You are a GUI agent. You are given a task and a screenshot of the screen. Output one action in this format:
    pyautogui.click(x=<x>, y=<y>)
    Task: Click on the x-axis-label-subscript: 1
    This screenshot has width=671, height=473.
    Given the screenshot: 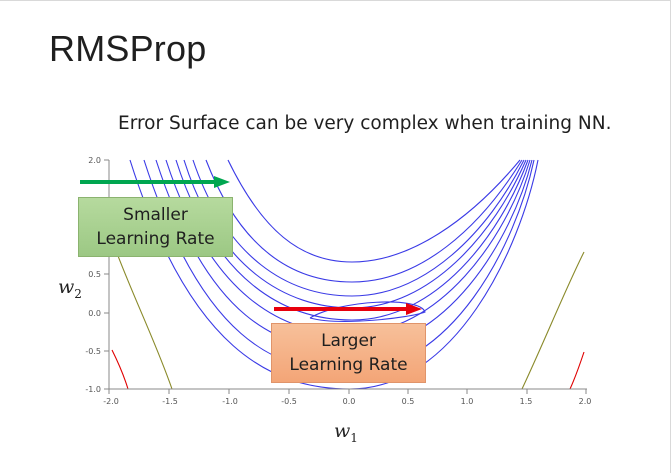 What is the action you would take?
    pyautogui.click(x=354, y=438)
    